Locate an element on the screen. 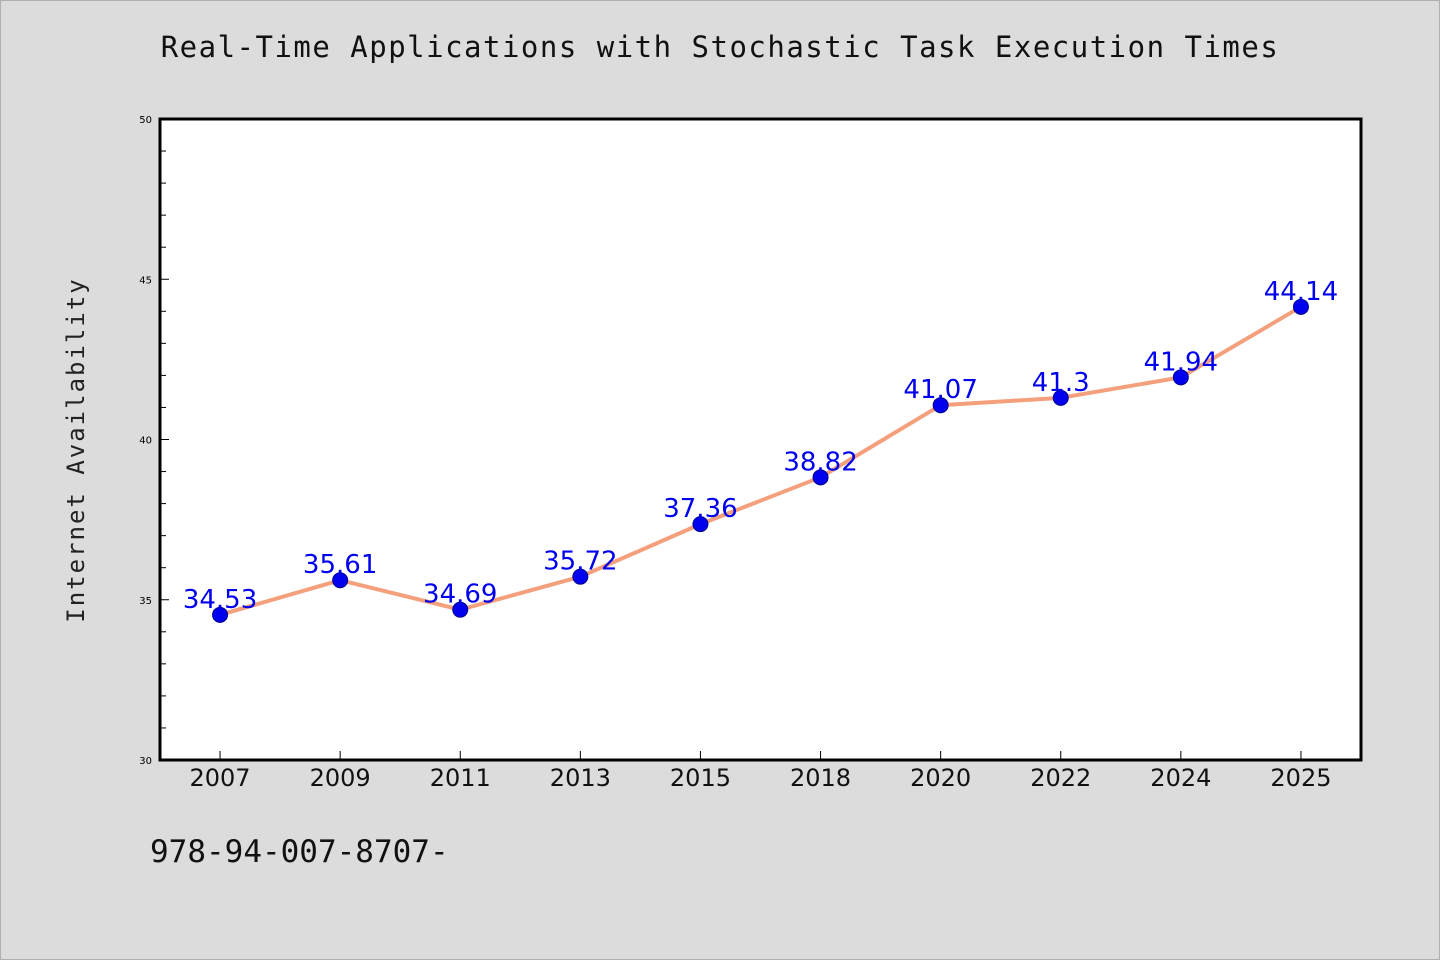  data-label: 38.82 is located at coordinates (820, 462).